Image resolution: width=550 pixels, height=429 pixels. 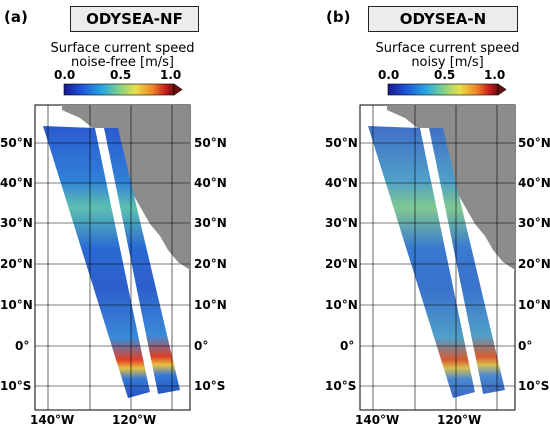 I want to click on panel-a-colorbar-label-line1: Surface current speed, so click(x=122, y=48).